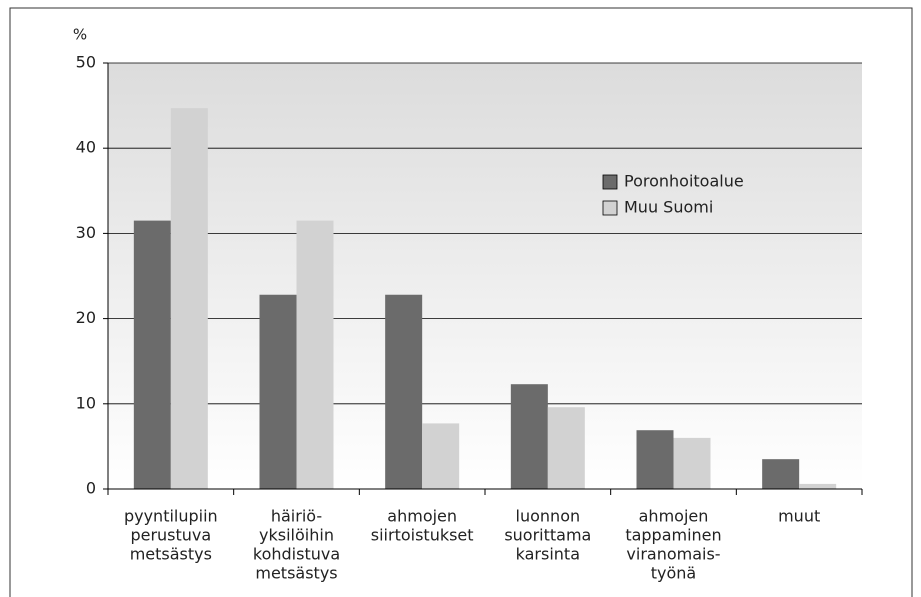 Image resolution: width=921 pixels, height=597 pixels. Describe the element at coordinates (86, 232) in the screenshot. I see `y-tick-label: 30` at that location.